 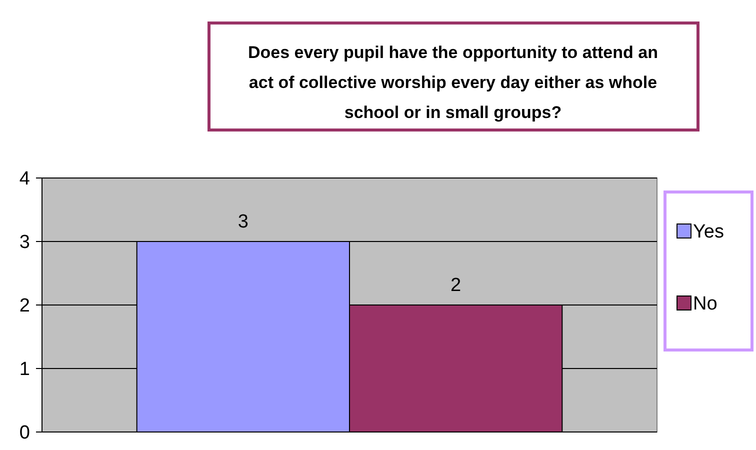 What do you see at coordinates (24, 433) in the screenshot?
I see `y-tick-label: 0` at bounding box center [24, 433].